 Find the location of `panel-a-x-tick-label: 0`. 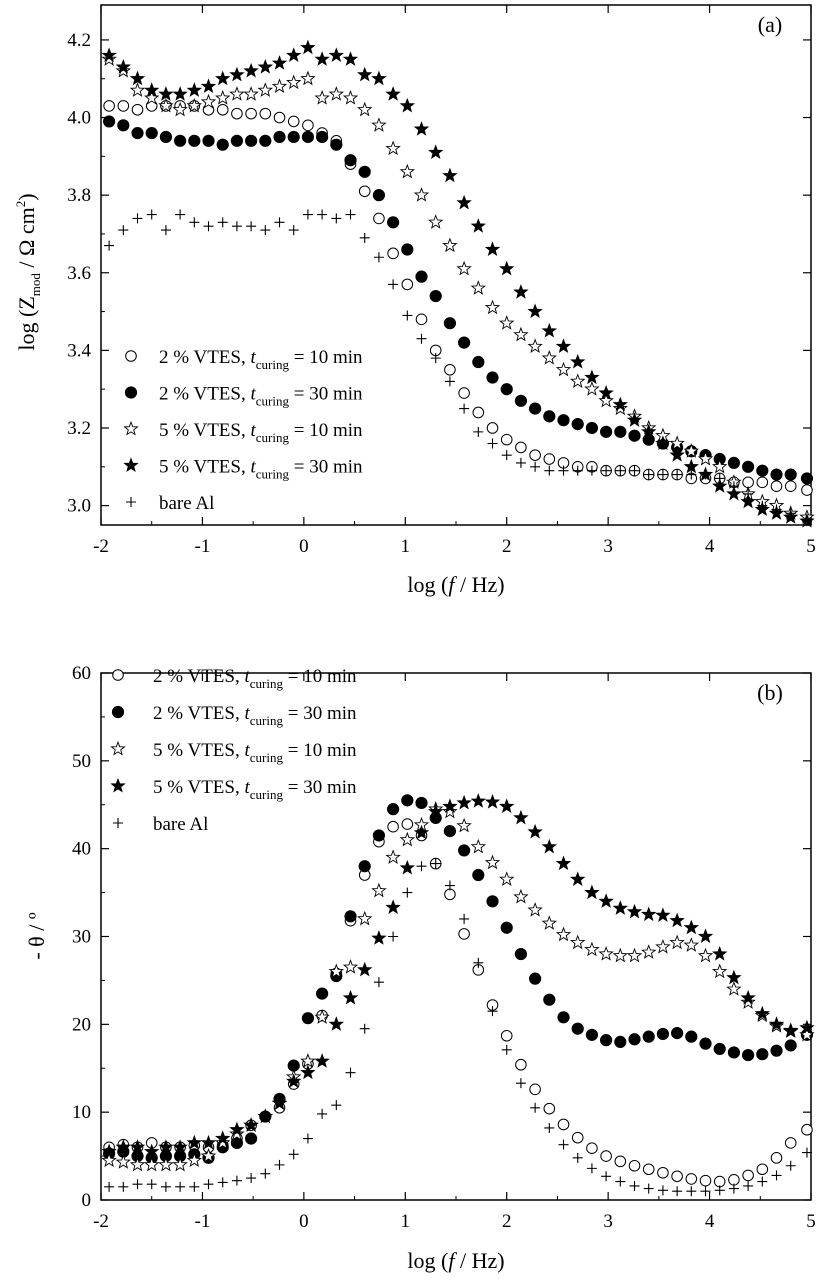

panel-a-x-tick-label: 0 is located at coordinates (304, 546).